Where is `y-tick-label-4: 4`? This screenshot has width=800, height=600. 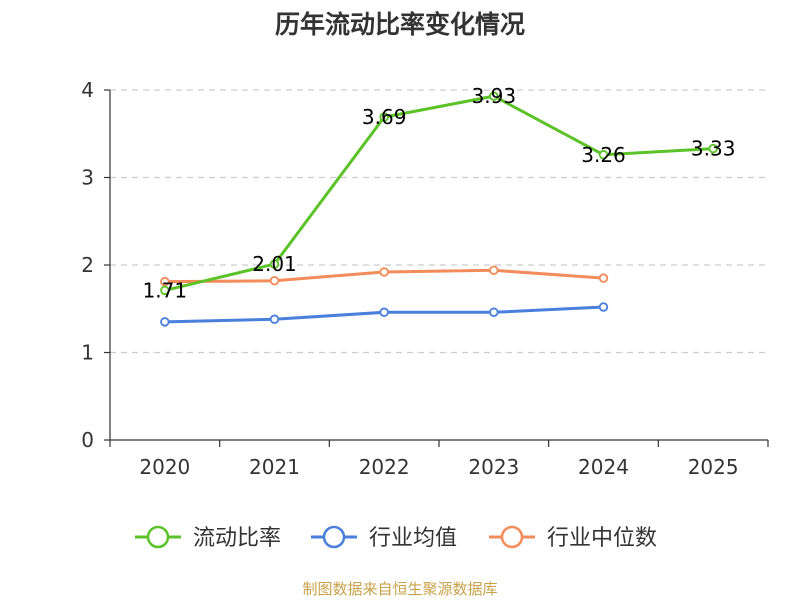
y-tick-label-4: 4 is located at coordinates (87, 90).